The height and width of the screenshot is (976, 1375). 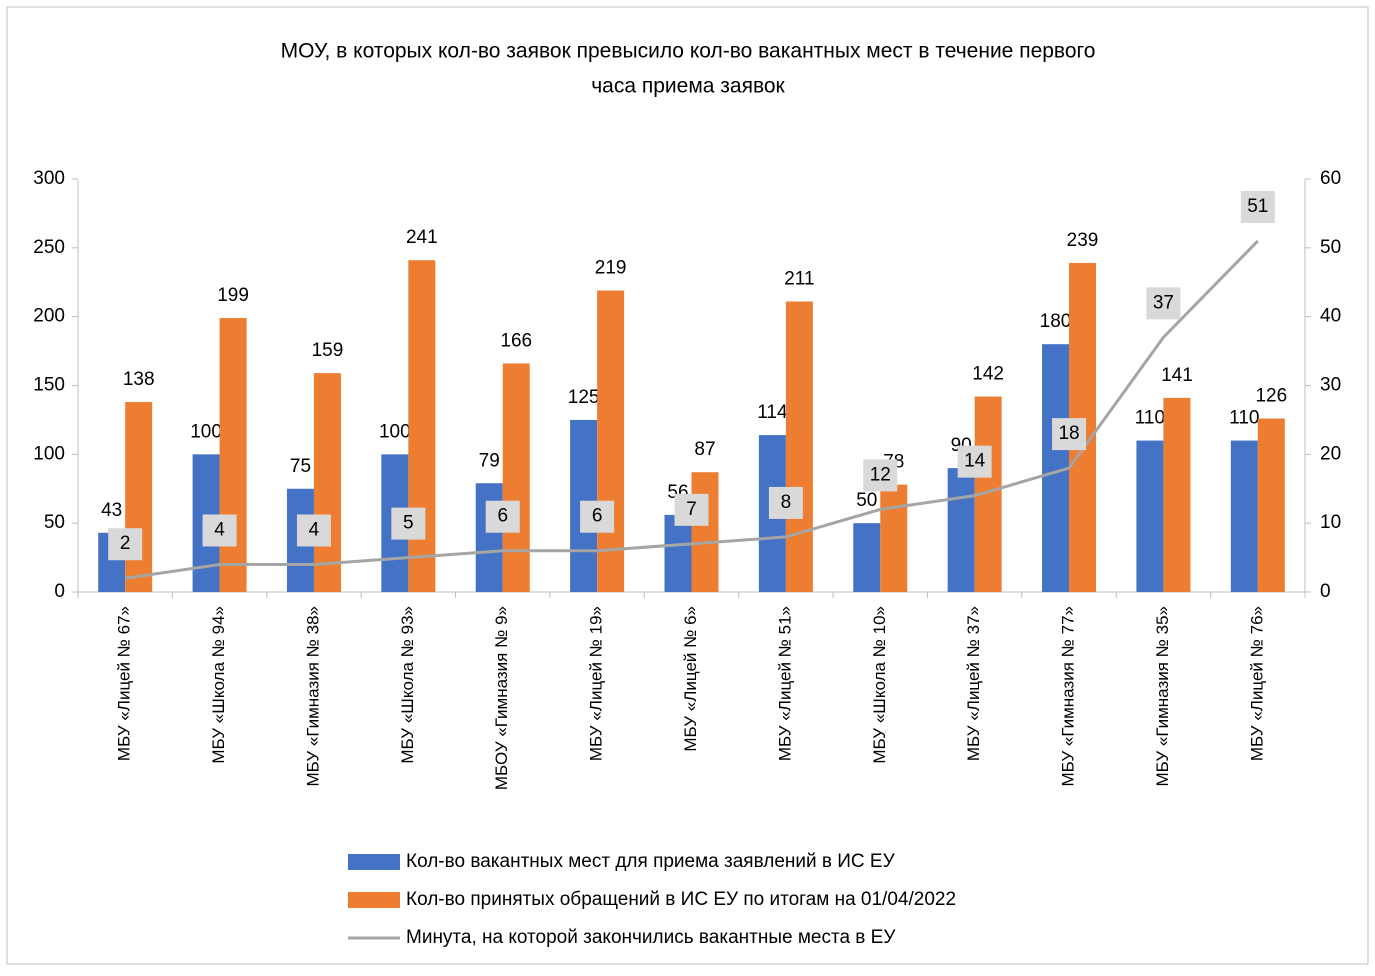 I want to click on x-tick-label: МБУ «Лицей № 76», so click(x=1256, y=683).